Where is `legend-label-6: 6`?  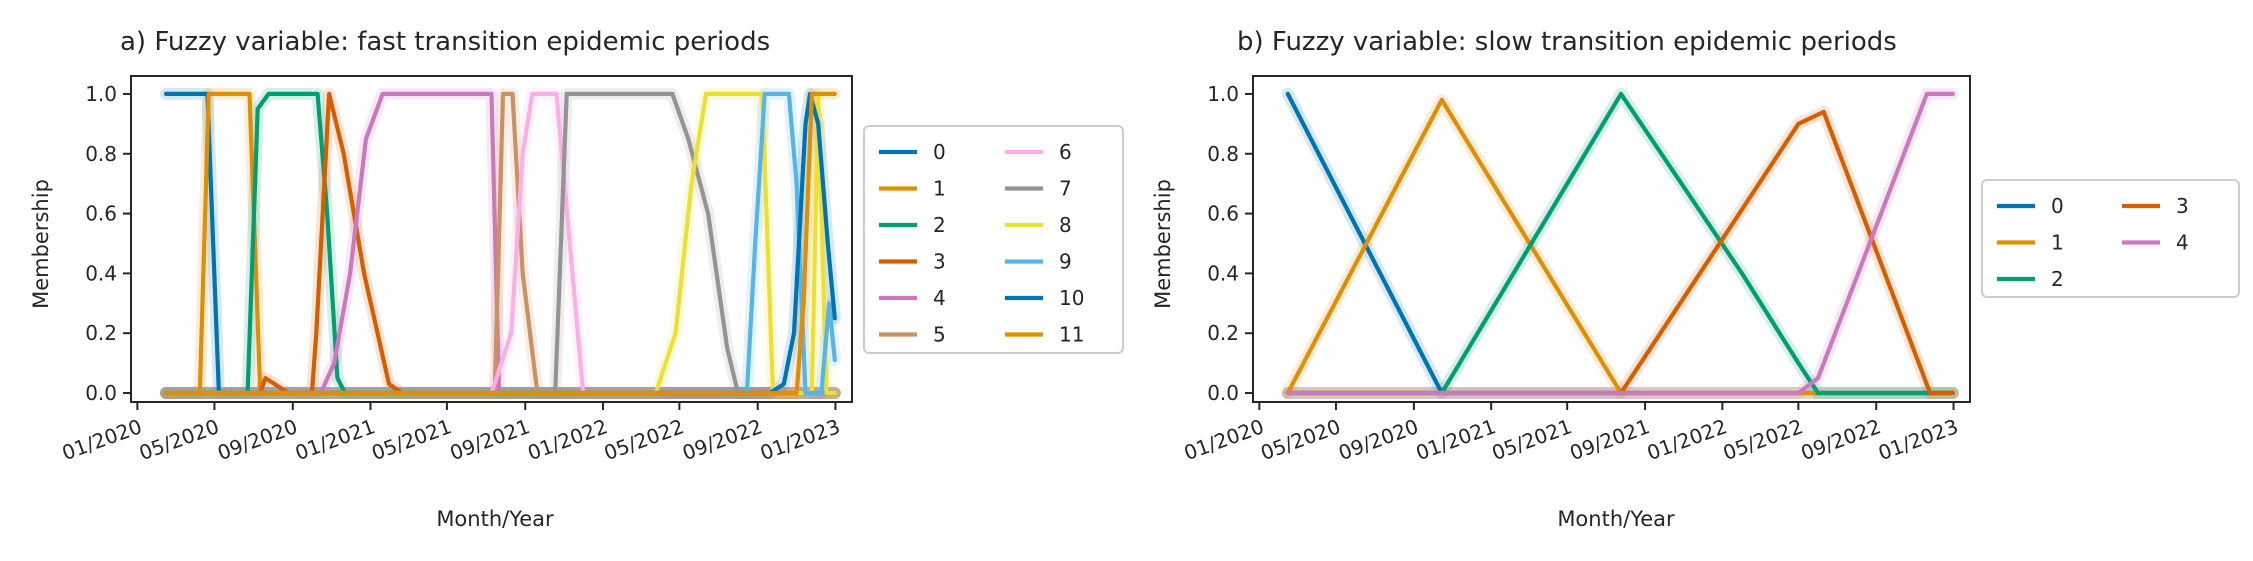 legend-label-6: 6 is located at coordinates (1065, 152).